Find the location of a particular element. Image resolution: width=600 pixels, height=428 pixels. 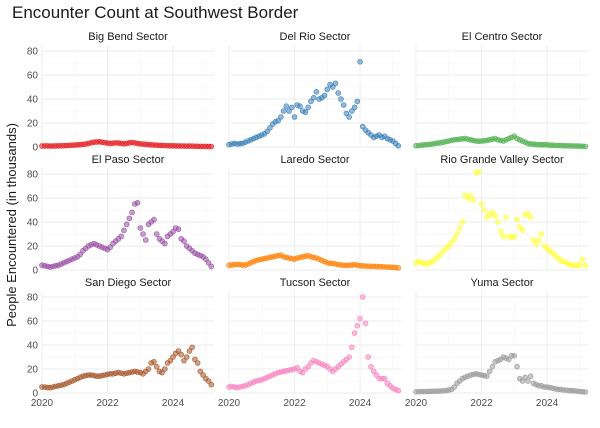

chart-title: Encounter Count at Southwest Border is located at coordinates (155, 12).